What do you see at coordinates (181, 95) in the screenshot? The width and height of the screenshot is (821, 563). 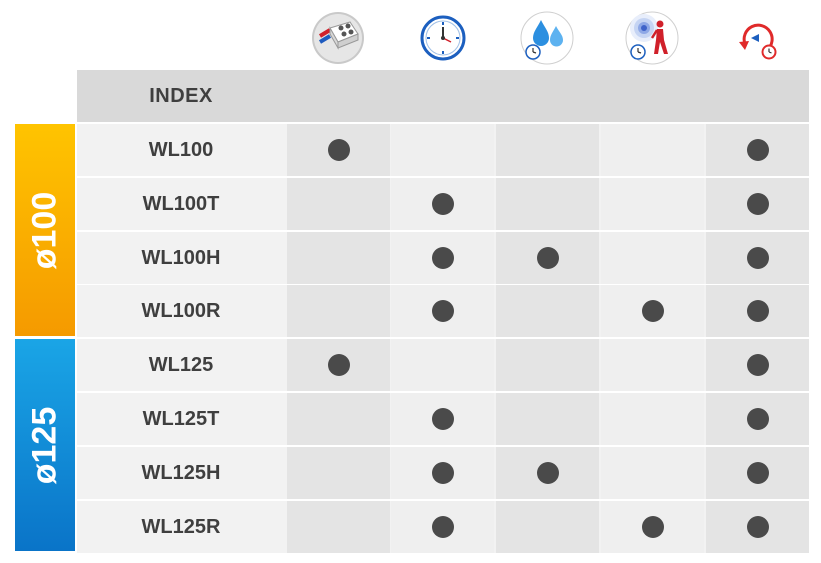 I see `index-header: INDEX` at bounding box center [181, 95].